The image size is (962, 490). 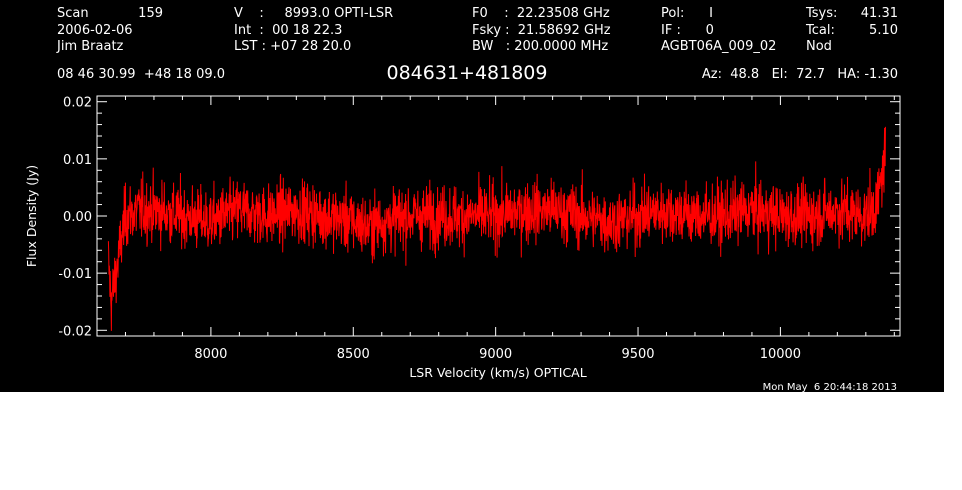 I want to click on x-tick-label: 9000, so click(x=495, y=354).